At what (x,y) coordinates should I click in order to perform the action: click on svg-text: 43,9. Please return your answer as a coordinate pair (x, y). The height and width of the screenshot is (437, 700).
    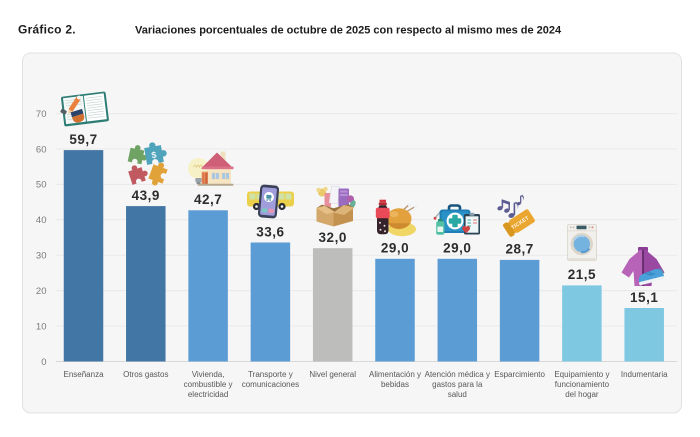
    Looking at the image, I should click on (146, 195).